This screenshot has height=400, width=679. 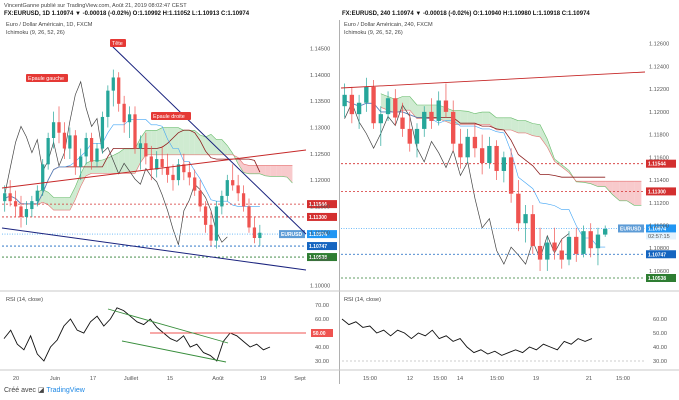 I want to click on last-price-bg, so click(x=661, y=228).